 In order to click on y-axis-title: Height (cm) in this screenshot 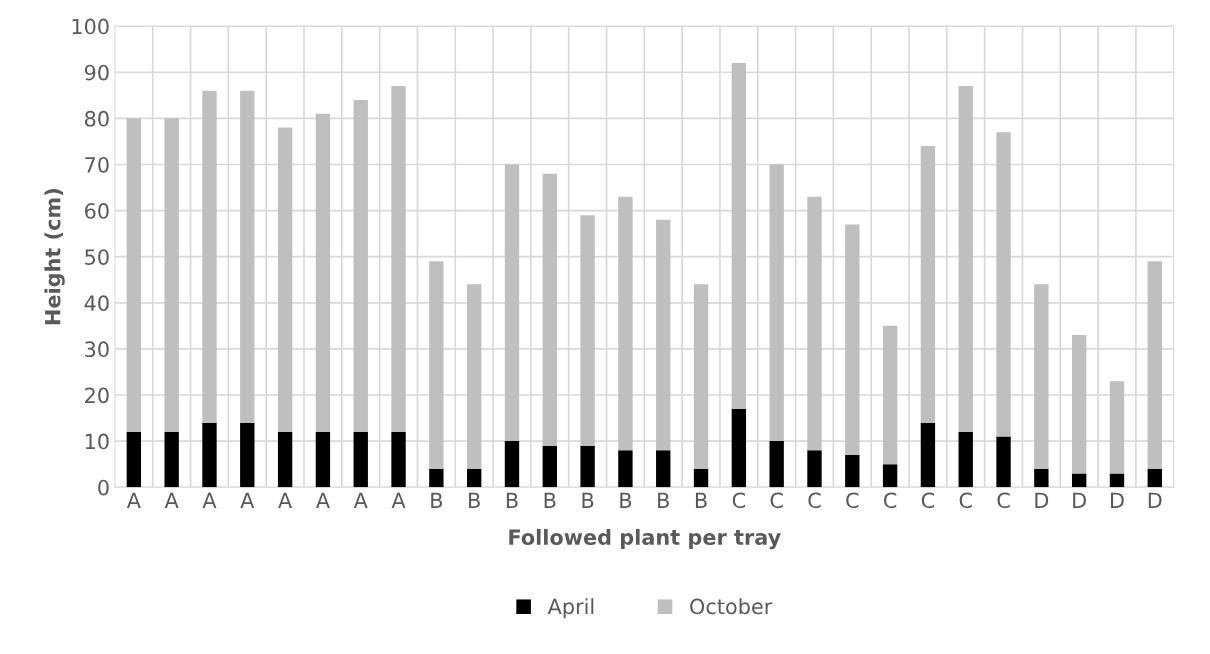, I will do `click(54, 257)`.